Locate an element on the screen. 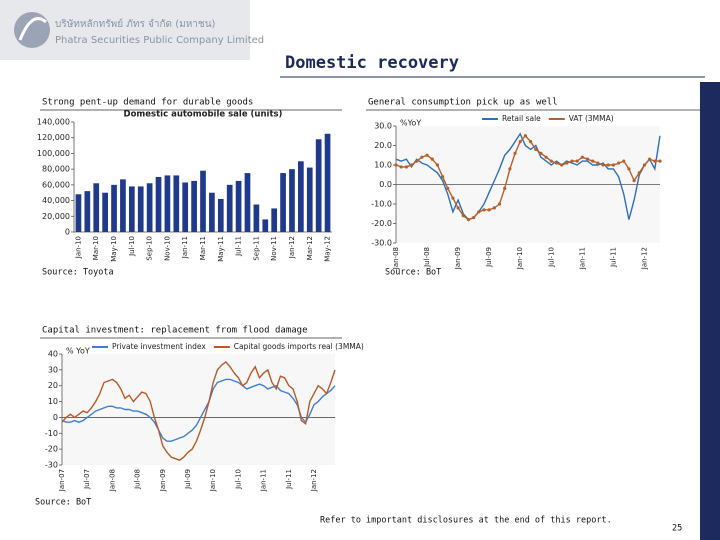 The height and width of the screenshot is (540, 720). side-bar is located at coordinates (710, 311).